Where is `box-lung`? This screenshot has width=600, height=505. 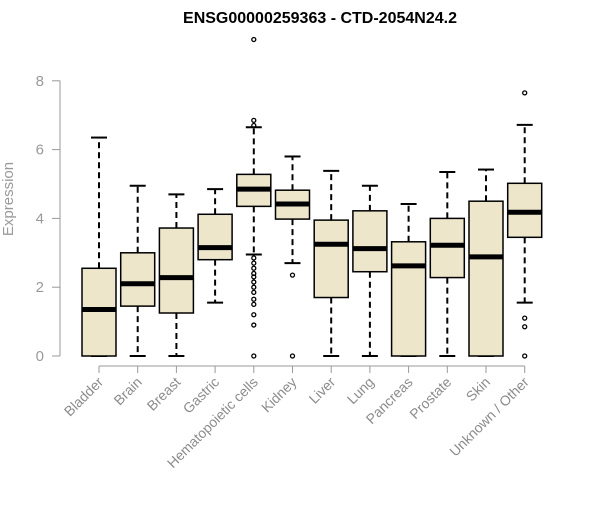 box-lung is located at coordinates (370, 270).